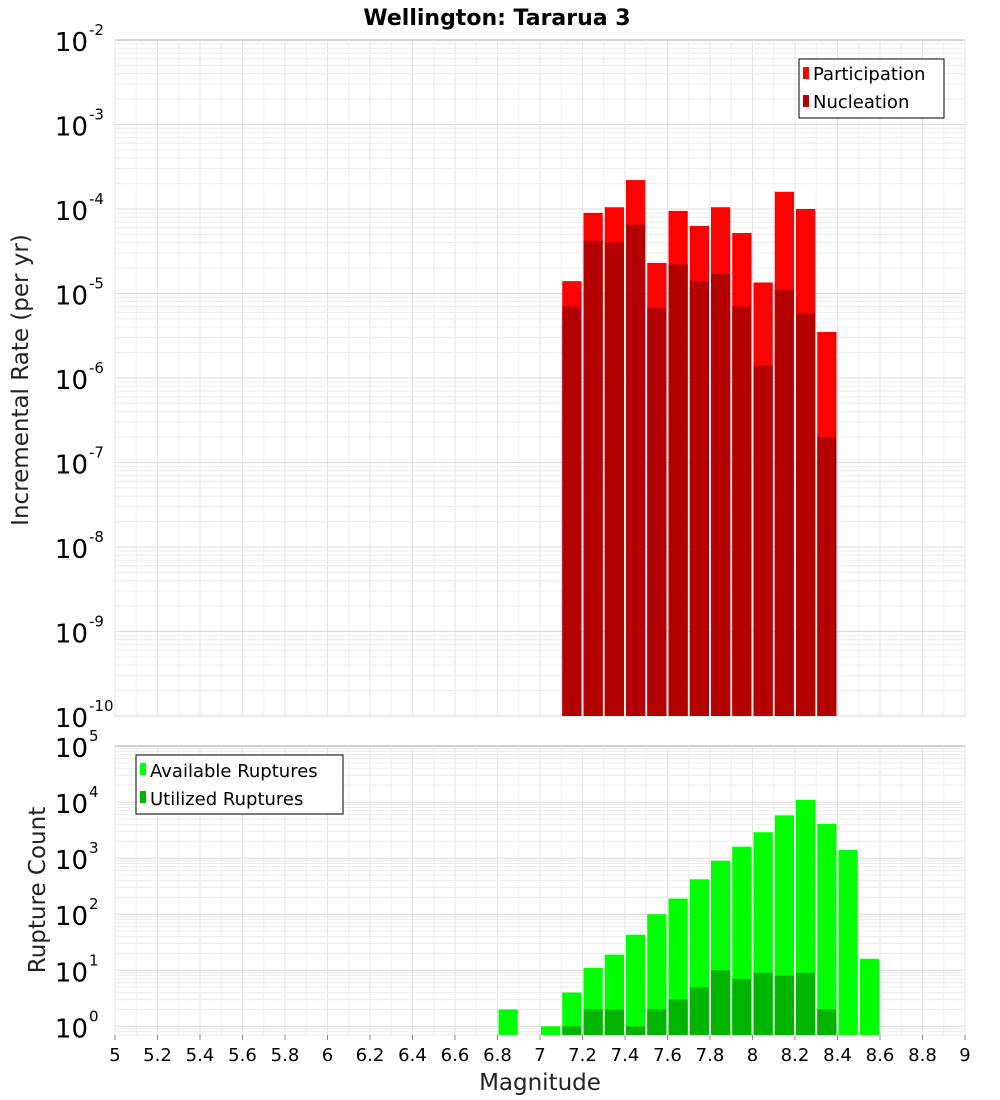 The width and height of the screenshot is (1000, 1100). I want to click on chart-title: Wellington: Tararua 3, so click(496, 18).